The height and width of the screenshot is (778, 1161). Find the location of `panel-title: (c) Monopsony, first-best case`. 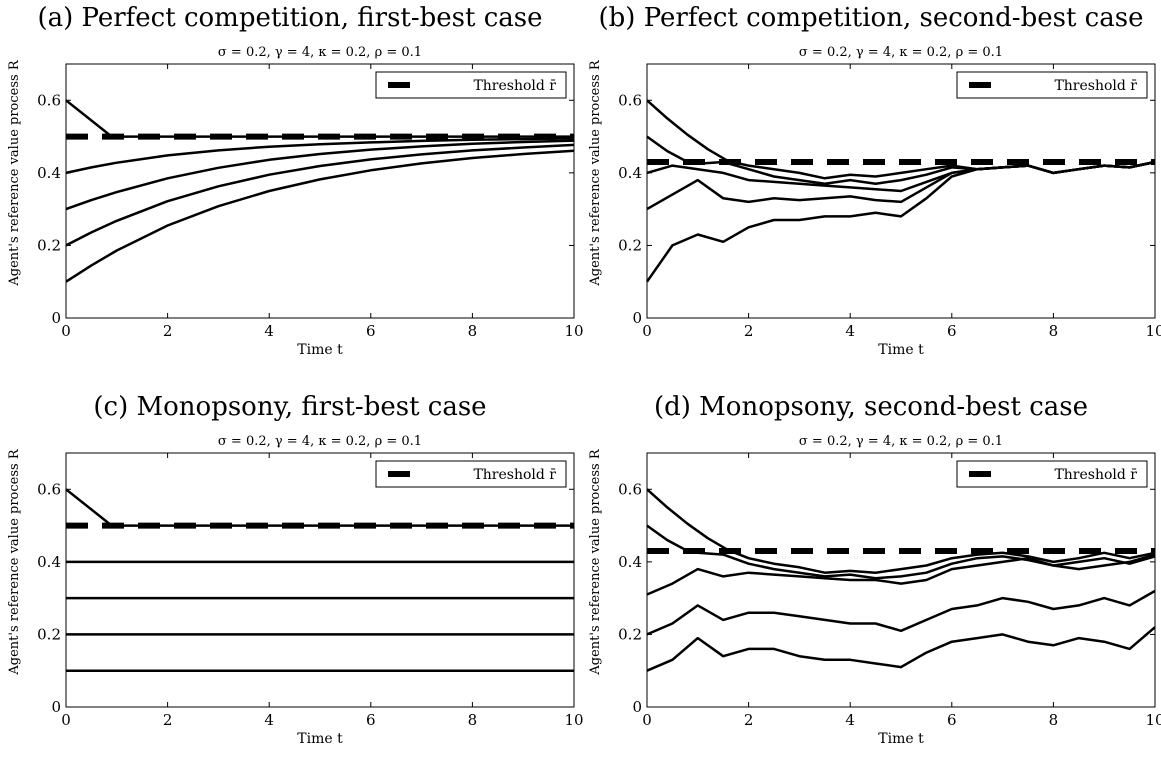

panel-title: (c) Monopsony, first-best case is located at coordinates (290, 407).